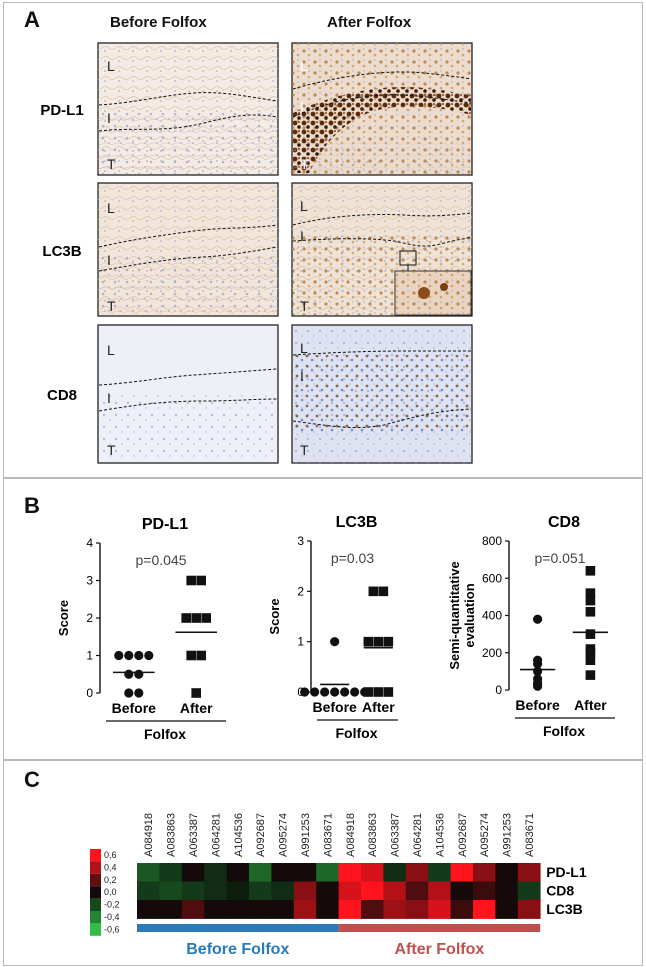 This screenshot has height=967, width=646. I want to click on heatmap-row-label: LC3B, so click(564, 909).